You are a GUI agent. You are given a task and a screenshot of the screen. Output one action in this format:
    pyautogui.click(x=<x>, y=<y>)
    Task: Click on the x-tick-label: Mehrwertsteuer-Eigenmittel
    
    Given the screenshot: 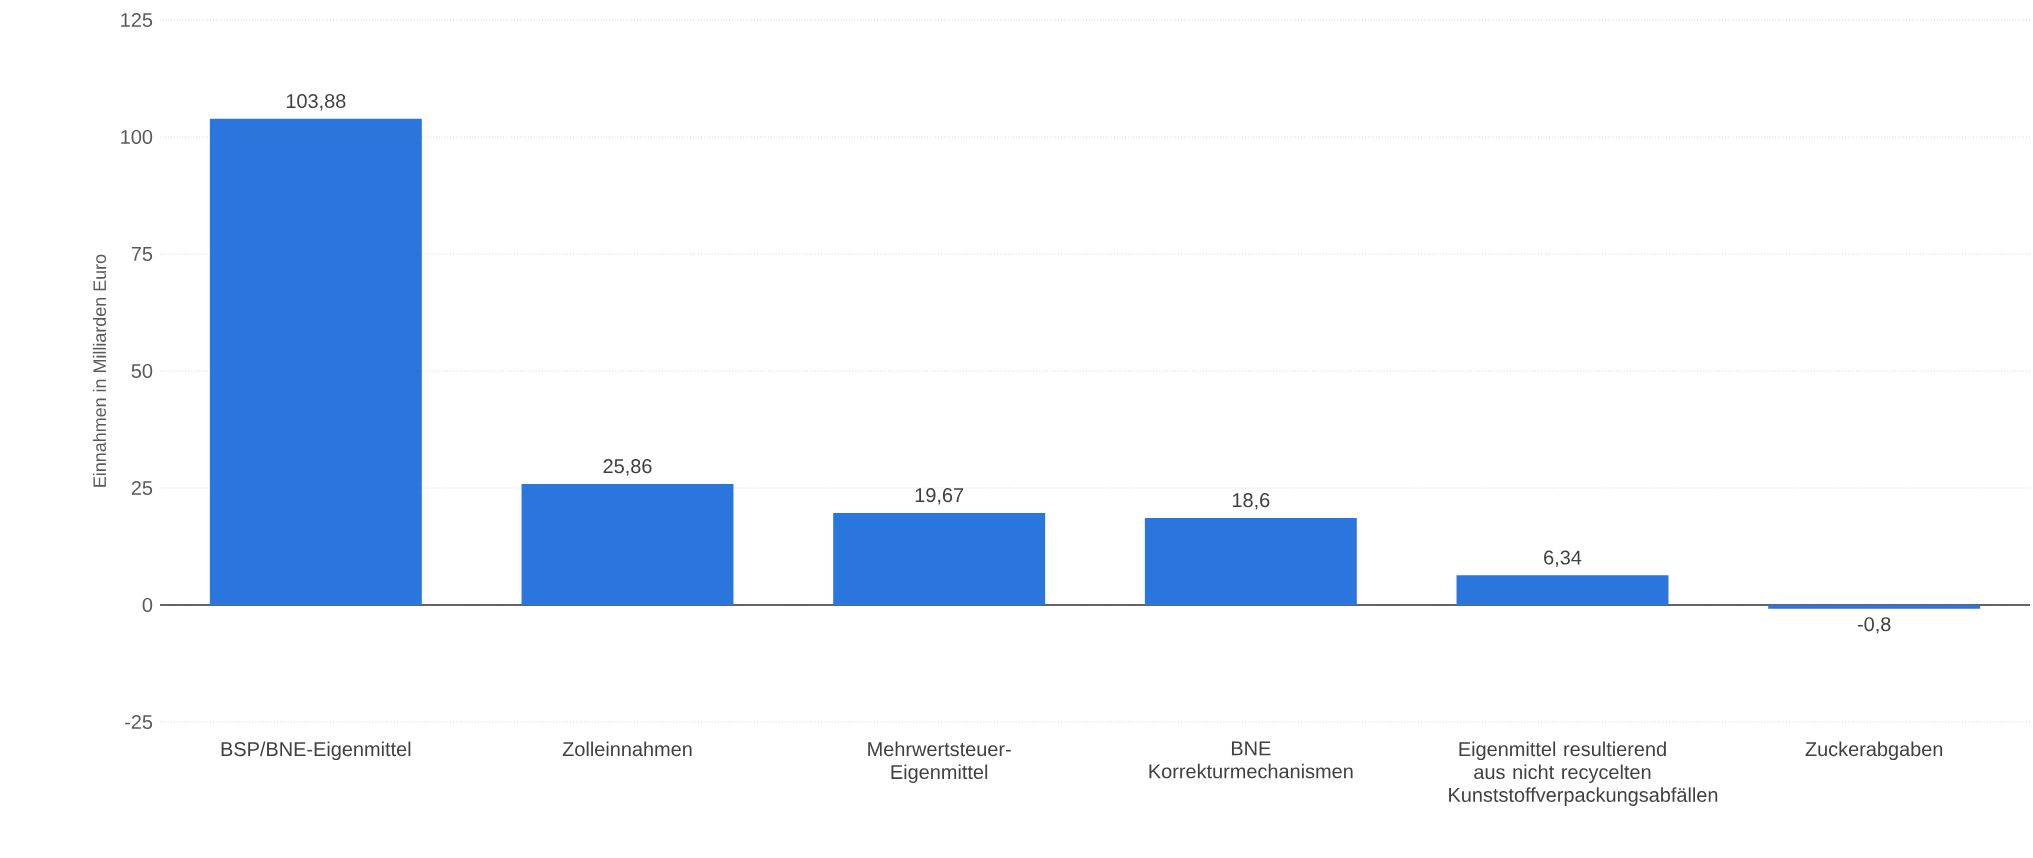 What is the action you would take?
    pyautogui.click(x=939, y=762)
    